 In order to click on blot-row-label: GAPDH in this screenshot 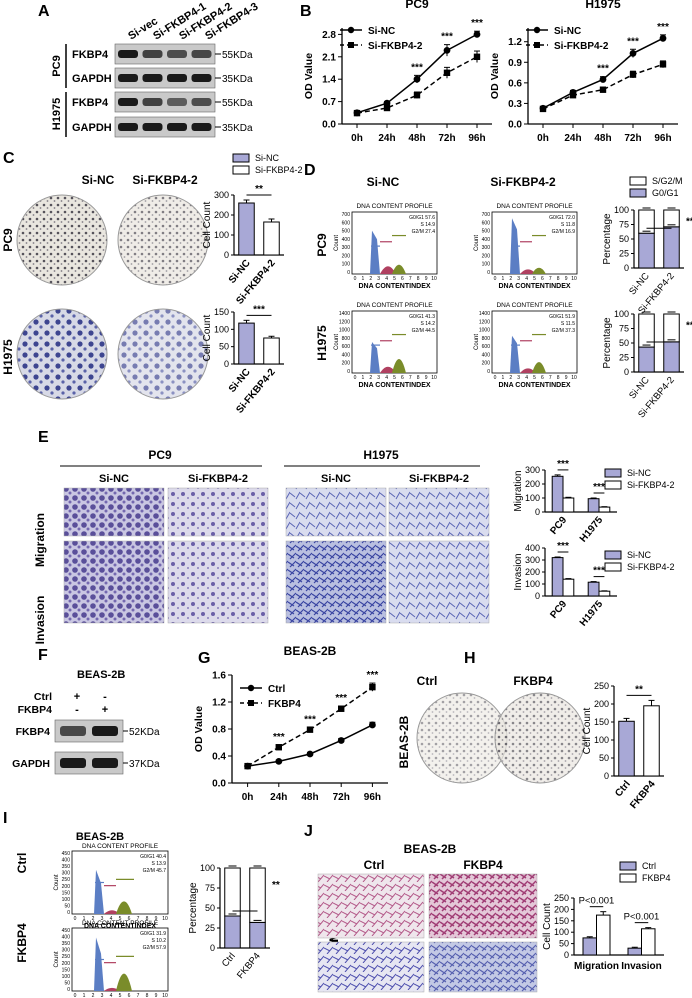, I will do `click(92, 128)`.